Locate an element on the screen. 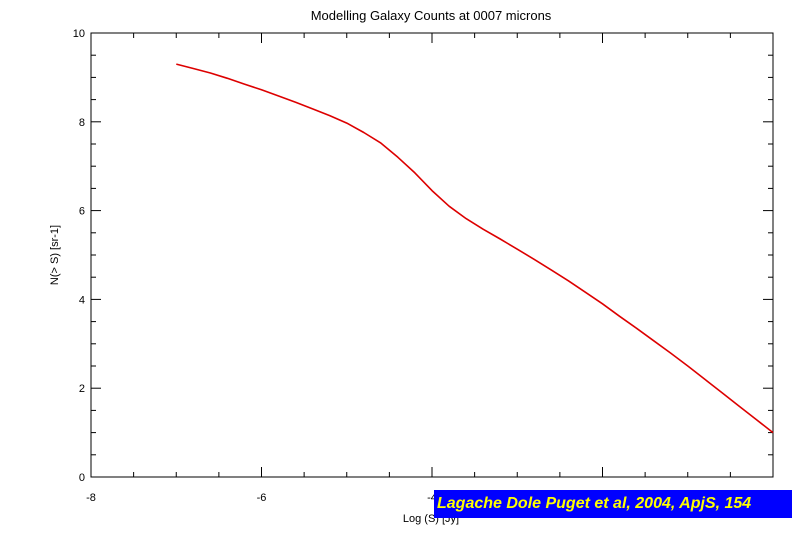 This screenshot has height=540, width=800. y-tick-label: 10 is located at coordinates (79, 34).